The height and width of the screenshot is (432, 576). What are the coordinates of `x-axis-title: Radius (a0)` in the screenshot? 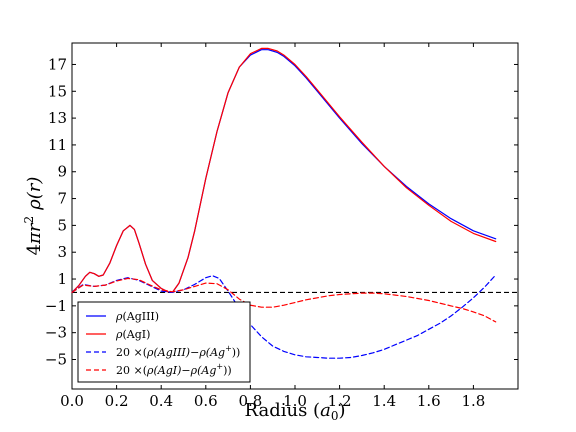 It's located at (295, 411).